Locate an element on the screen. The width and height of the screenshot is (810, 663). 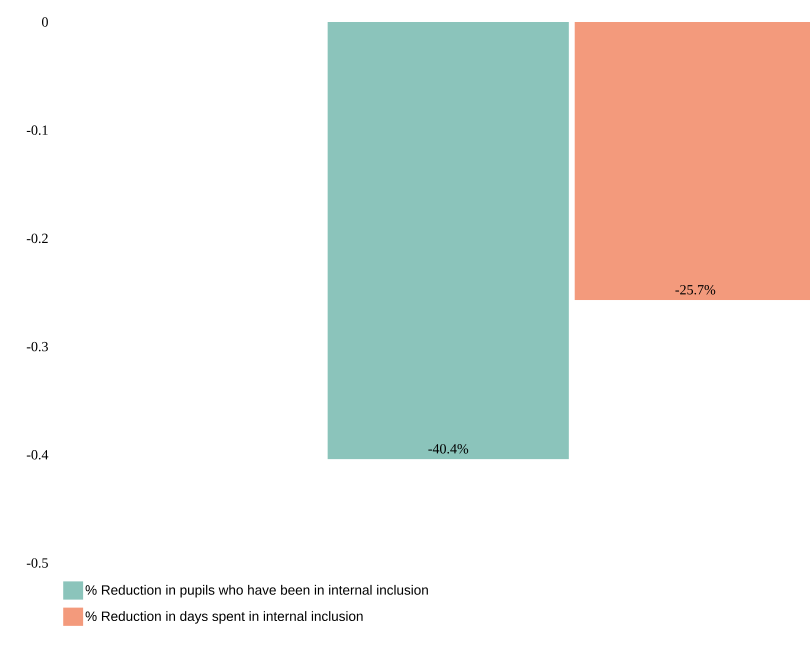
data-label: -40.4% is located at coordinates (448, 449).